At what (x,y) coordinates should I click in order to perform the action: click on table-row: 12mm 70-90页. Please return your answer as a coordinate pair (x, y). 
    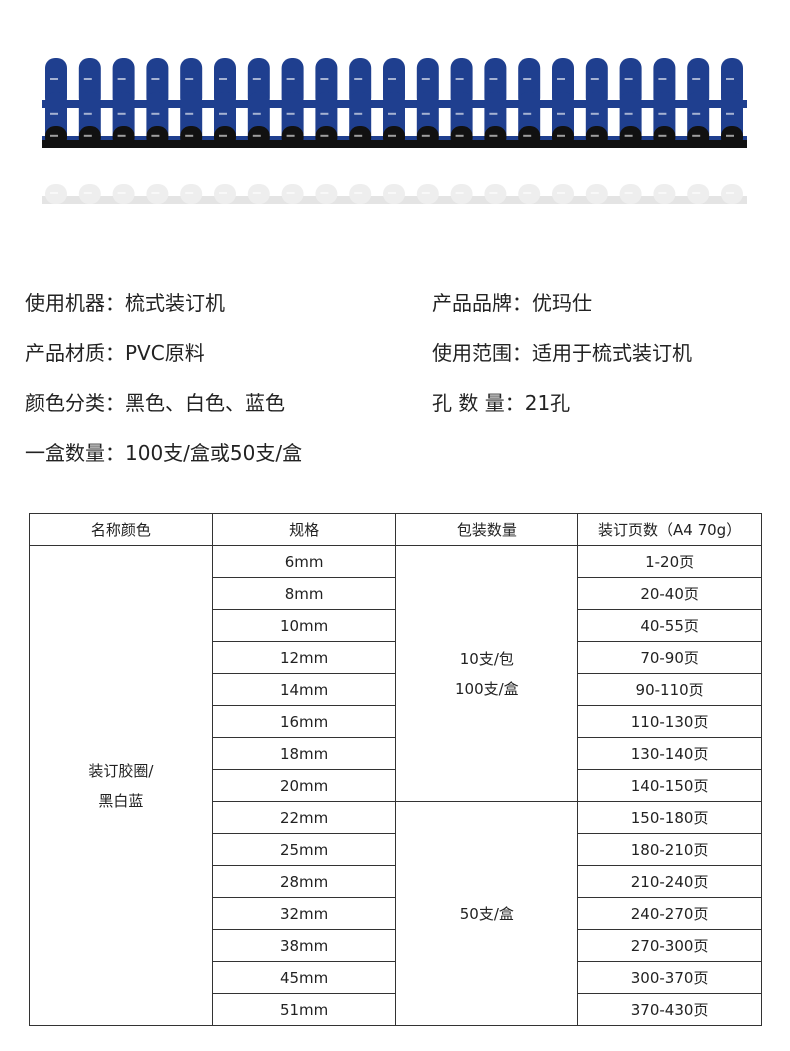
    Looking at the image, I should click on (396, 657).